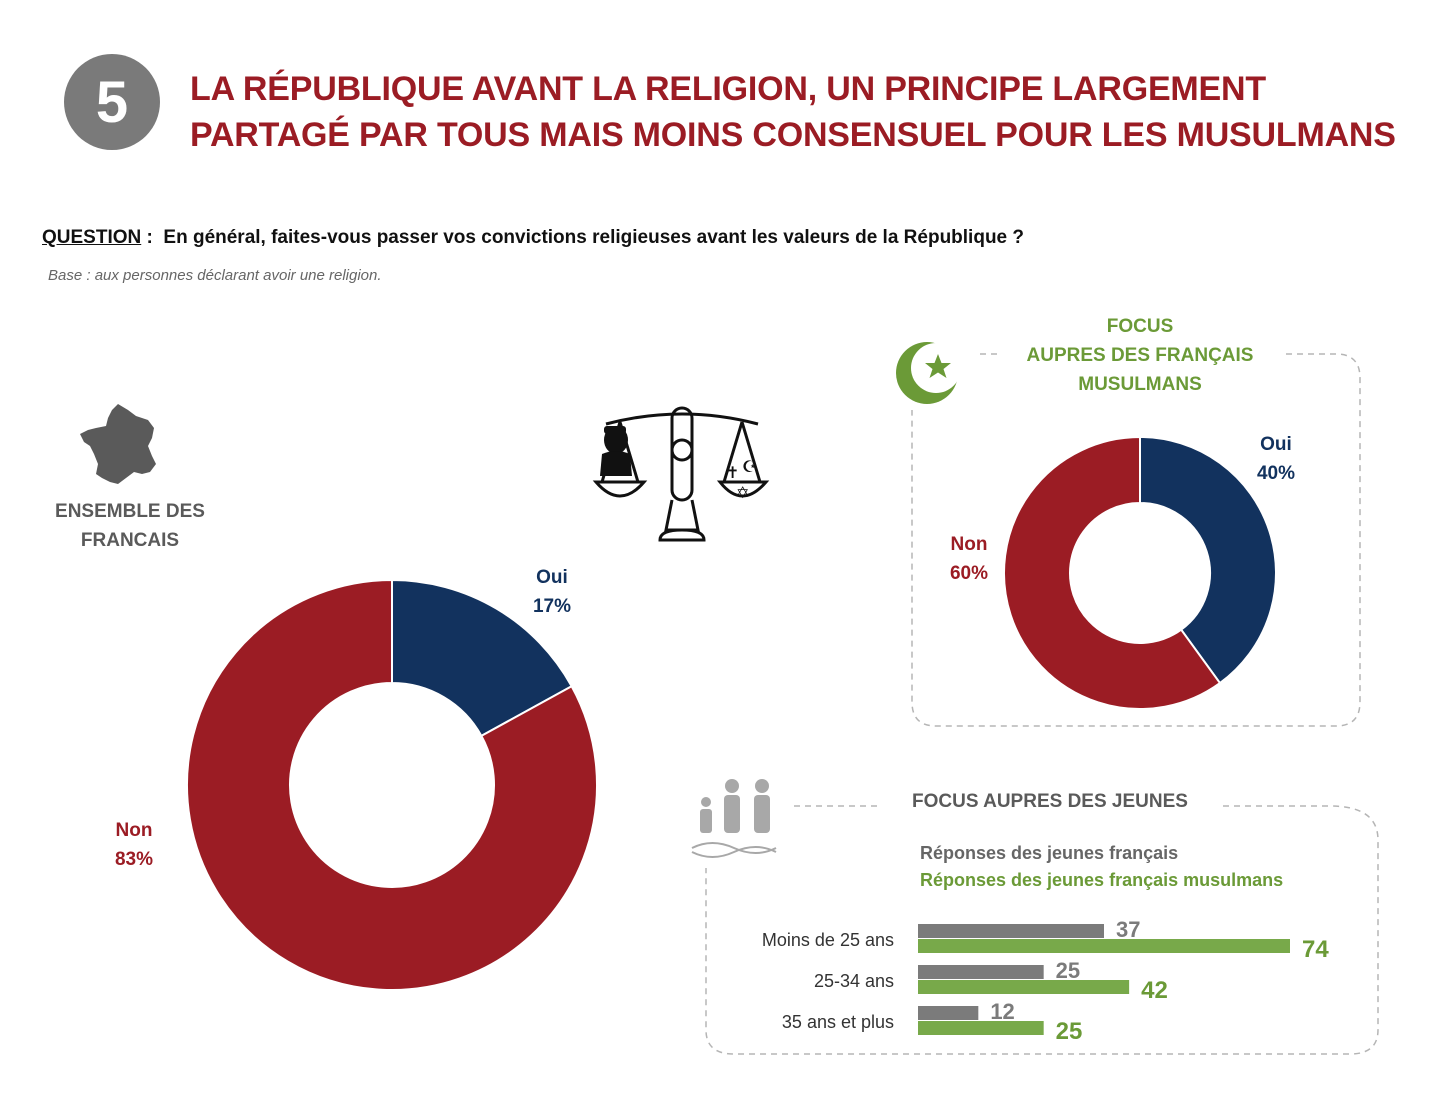  Describe the element at coordinates (681, 474) in the screenshot. I see `balance-scale-icon: ✝ ☪ ✡` at that location.